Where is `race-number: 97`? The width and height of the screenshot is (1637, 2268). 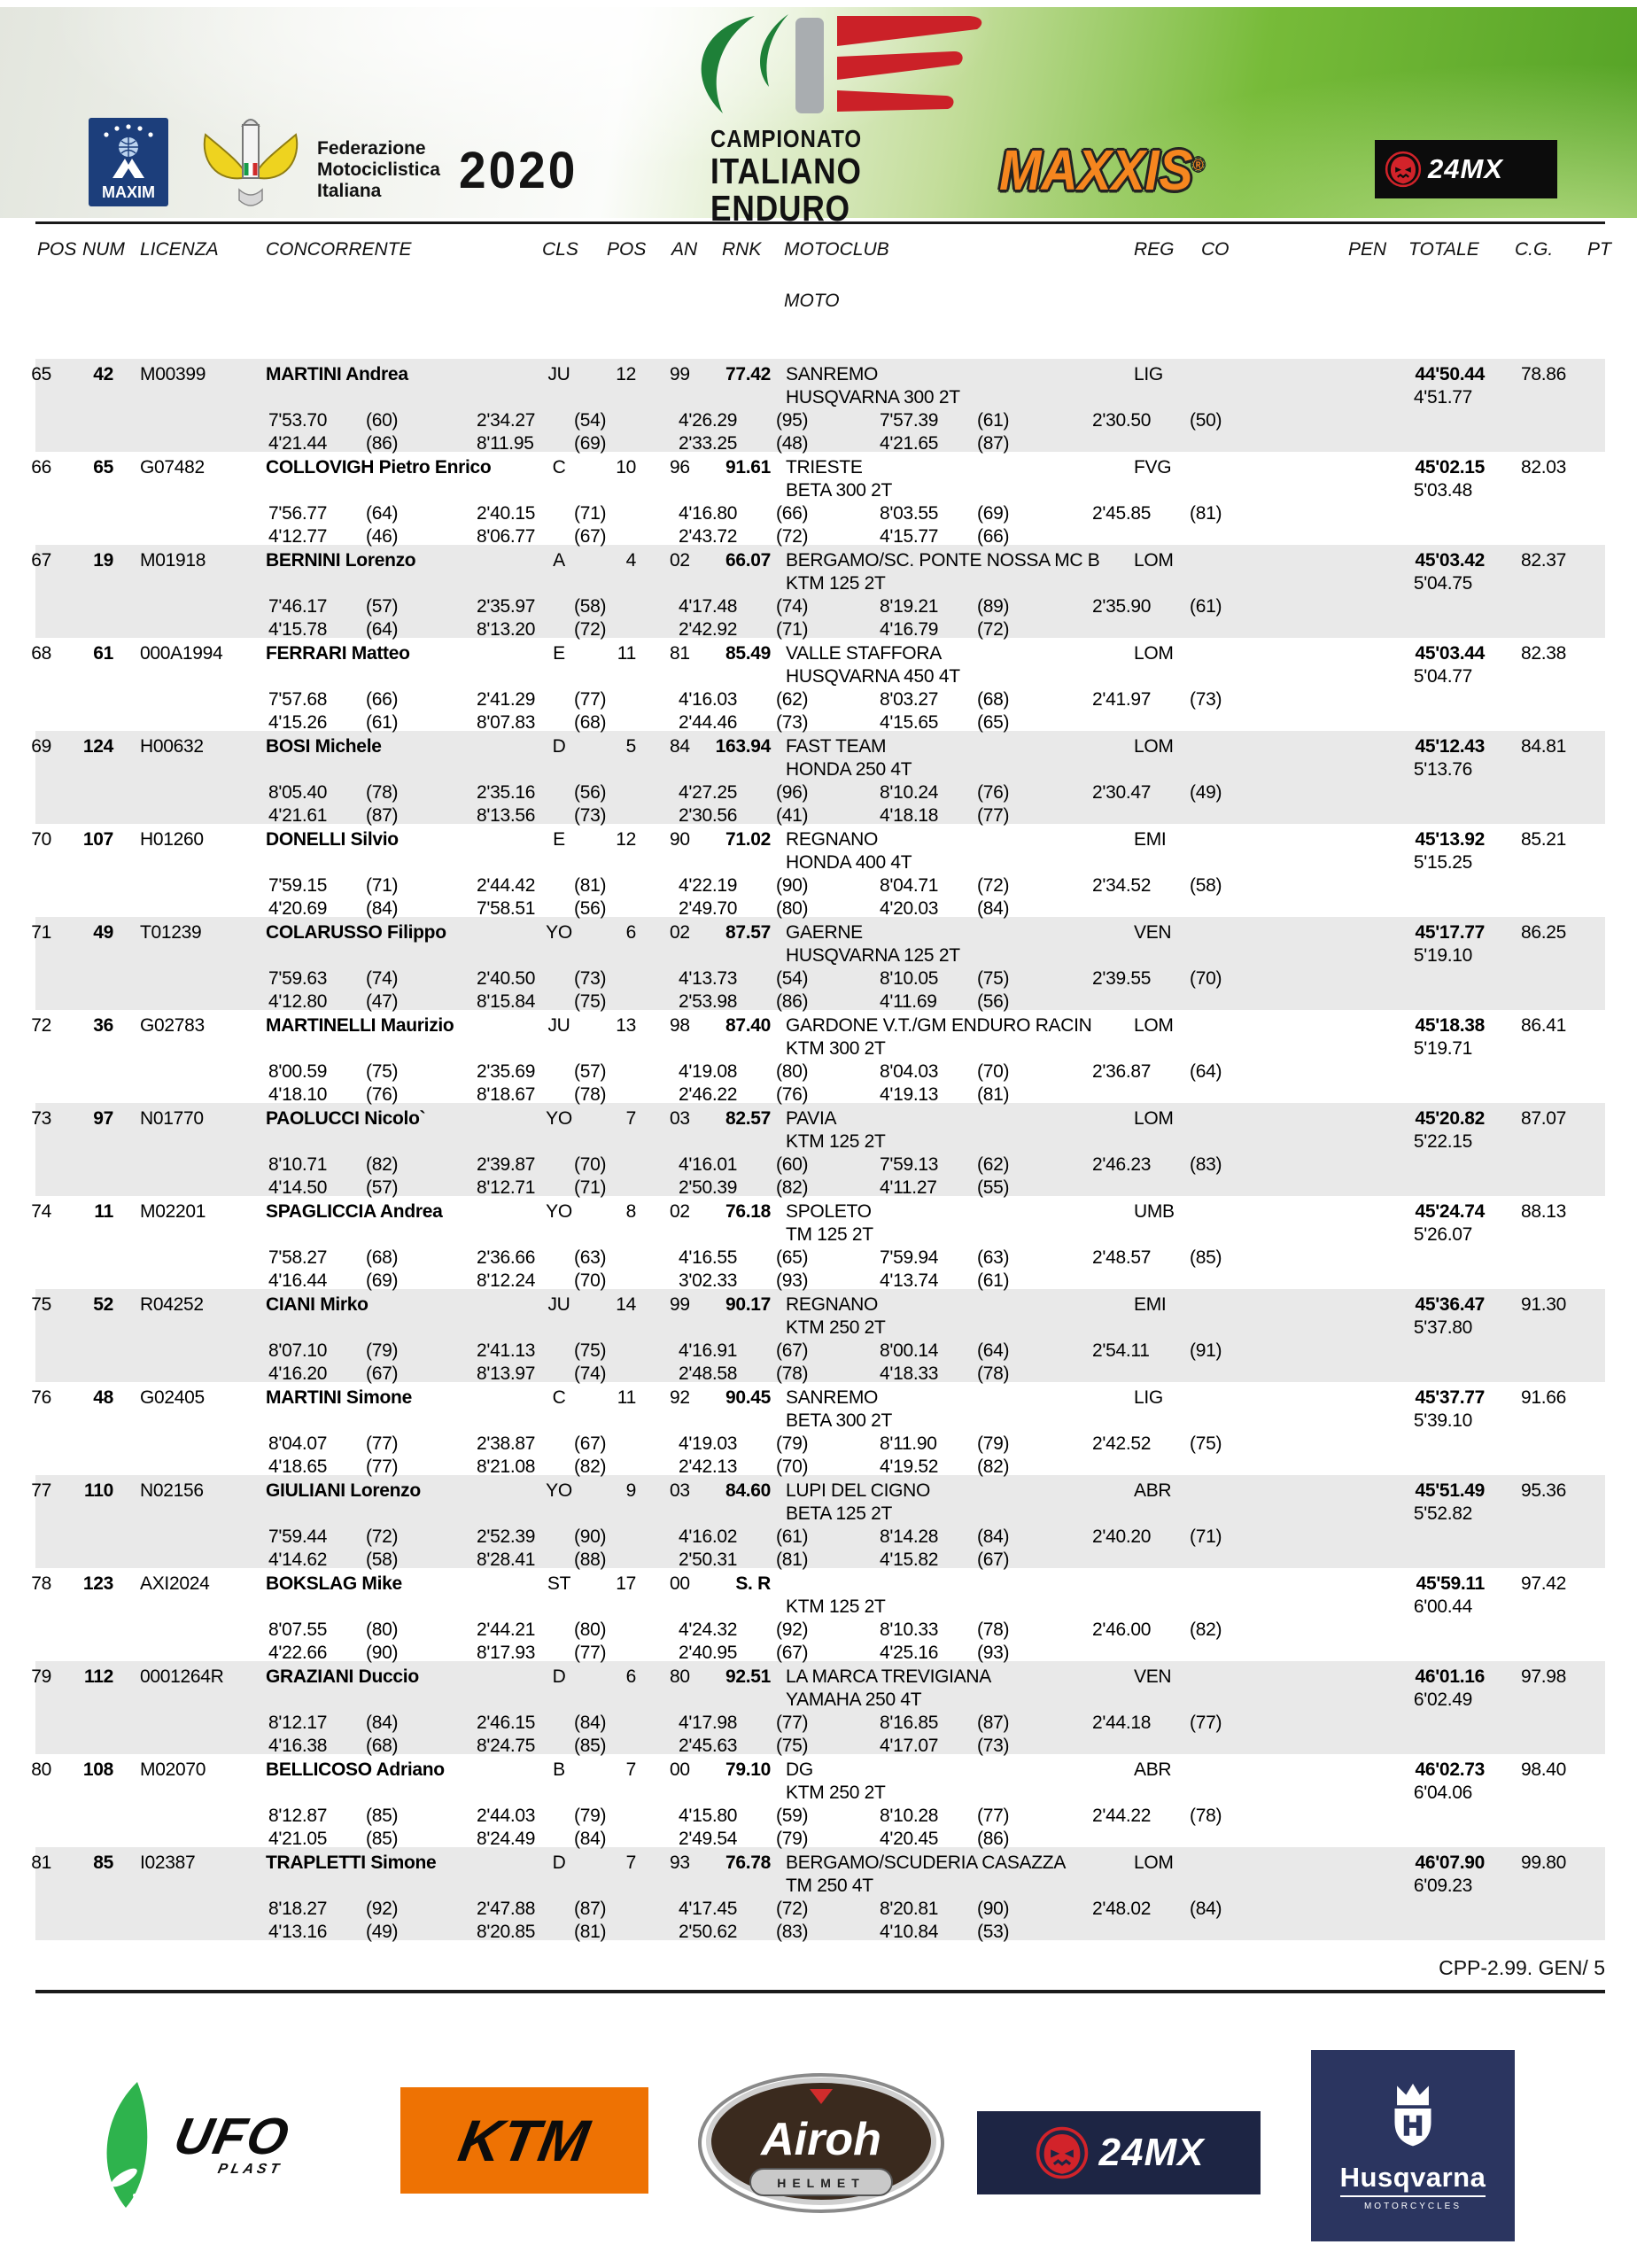
race-number: 97 is located at coordinates (103, 1118).